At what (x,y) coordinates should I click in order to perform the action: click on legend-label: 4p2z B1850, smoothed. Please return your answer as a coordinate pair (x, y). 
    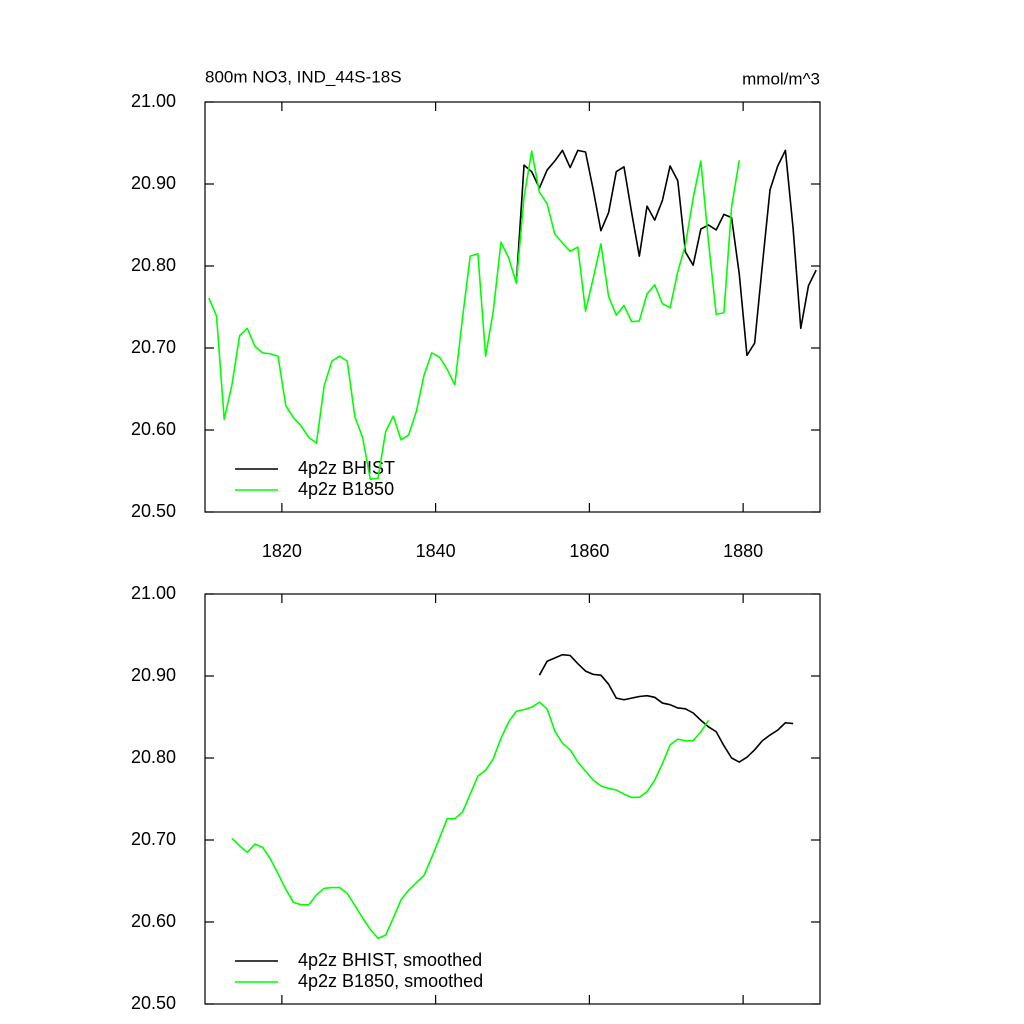
    Looking at the image, I should click on (390, 981).